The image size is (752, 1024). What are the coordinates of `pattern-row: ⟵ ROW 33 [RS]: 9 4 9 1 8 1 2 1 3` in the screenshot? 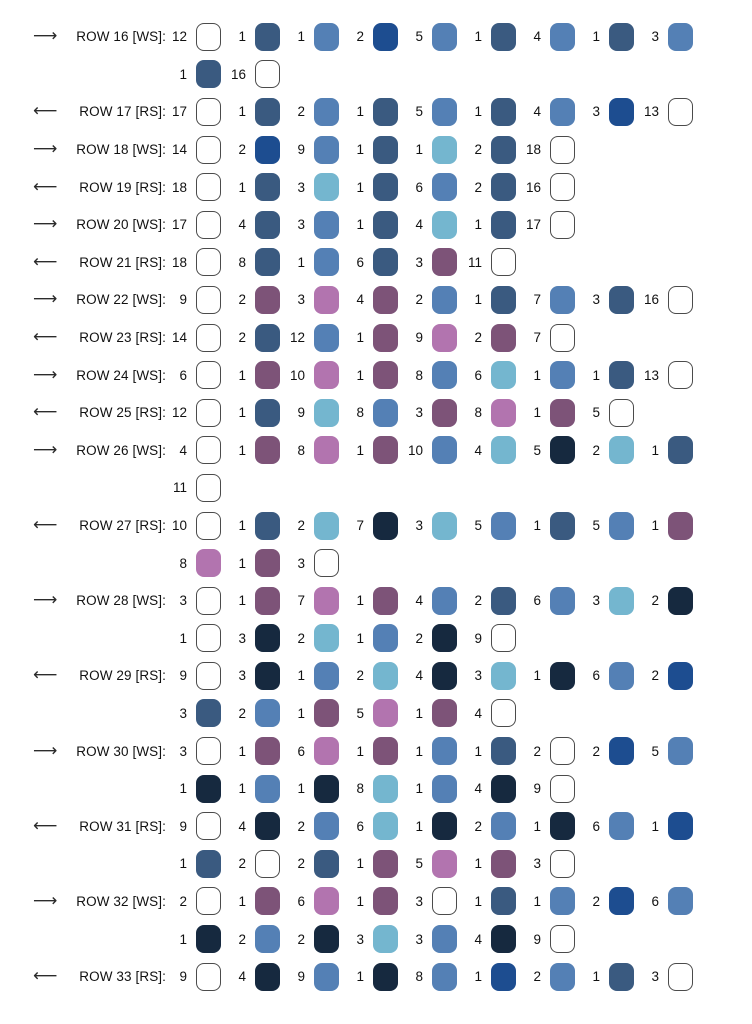 It's located at (376, 977).